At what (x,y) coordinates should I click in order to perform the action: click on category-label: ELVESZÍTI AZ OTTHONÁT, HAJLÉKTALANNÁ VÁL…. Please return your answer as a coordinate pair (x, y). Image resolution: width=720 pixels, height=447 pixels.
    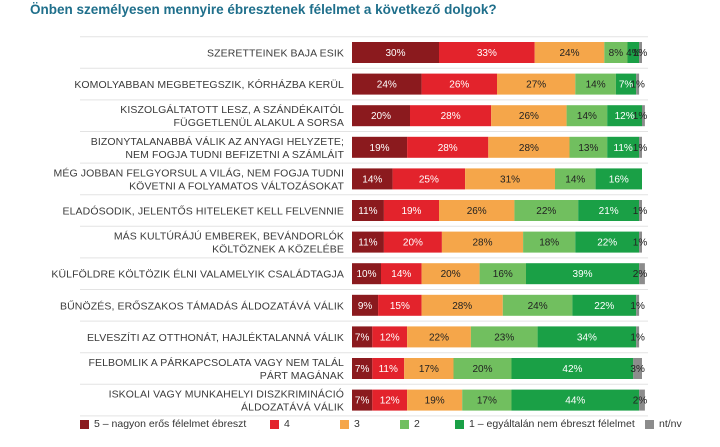
    Looking at the image, I should click on (215, 337).